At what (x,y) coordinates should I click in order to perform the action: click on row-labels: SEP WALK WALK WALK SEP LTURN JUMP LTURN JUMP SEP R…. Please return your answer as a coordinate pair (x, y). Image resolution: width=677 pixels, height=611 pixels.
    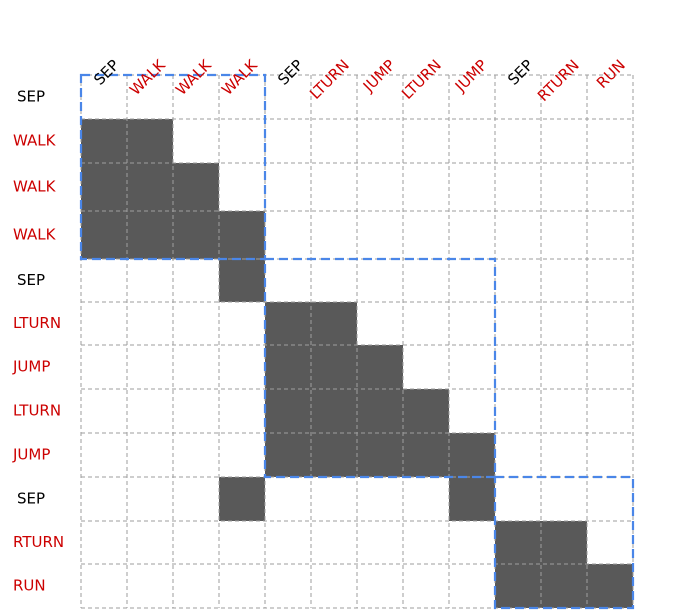
    Looking at the image, I should click on (38, 341).